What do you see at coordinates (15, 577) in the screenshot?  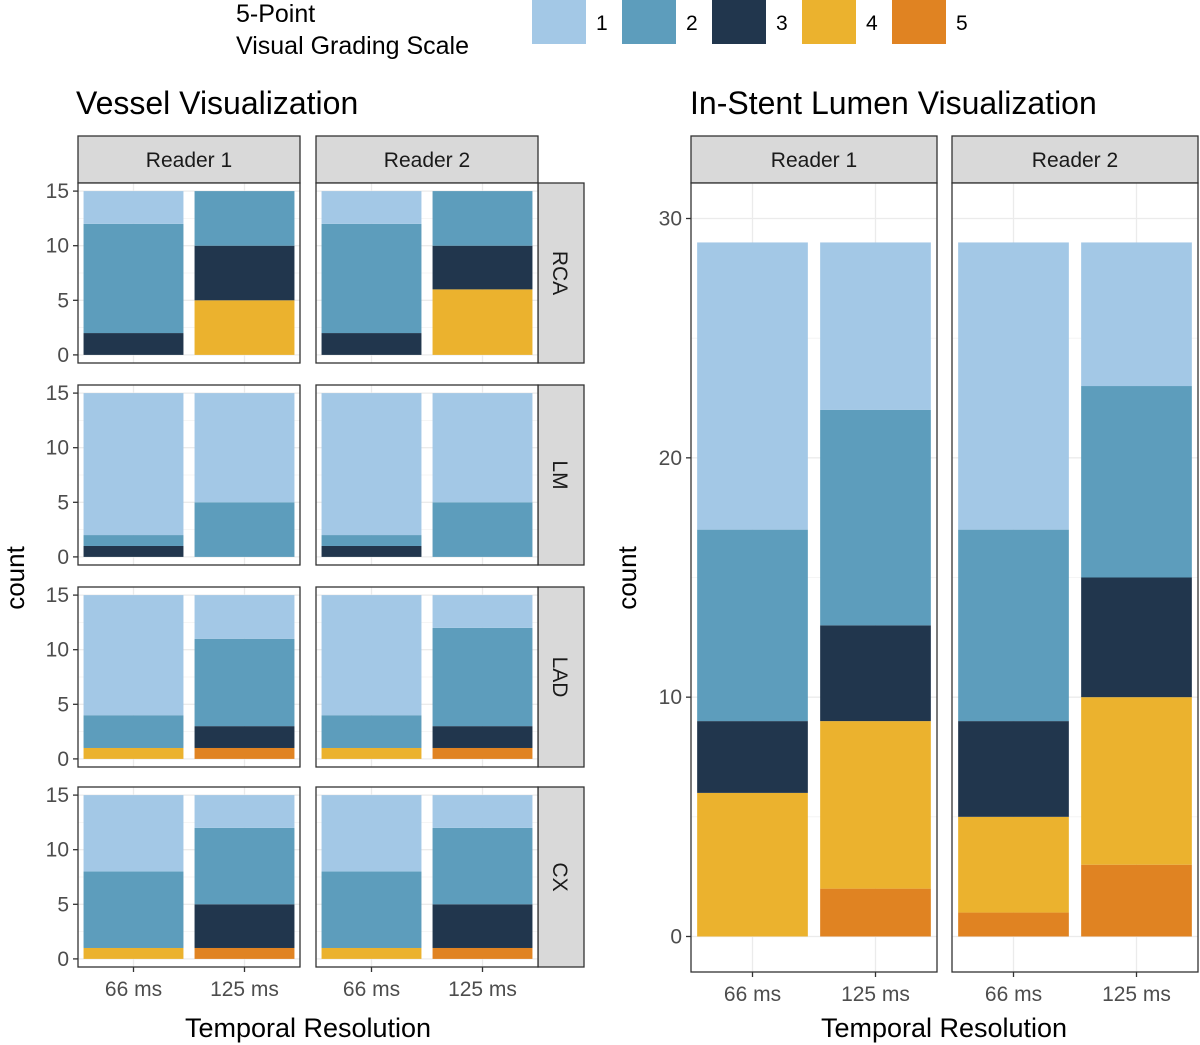 I see `vessel-y-axis-title: count` at bounding box center [15, 577].